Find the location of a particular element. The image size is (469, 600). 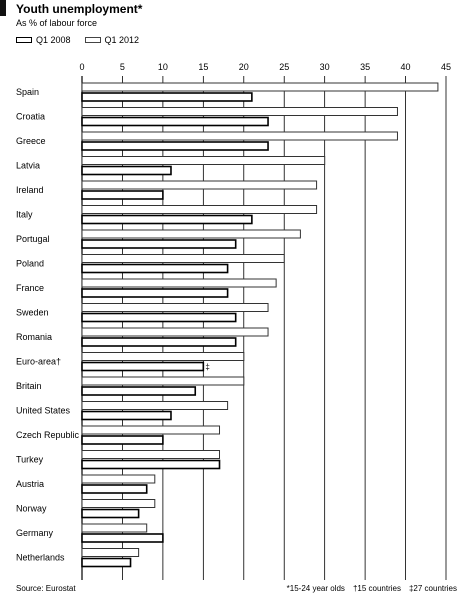

bar-q1-2012-norway is located at coordinates (118, 503).